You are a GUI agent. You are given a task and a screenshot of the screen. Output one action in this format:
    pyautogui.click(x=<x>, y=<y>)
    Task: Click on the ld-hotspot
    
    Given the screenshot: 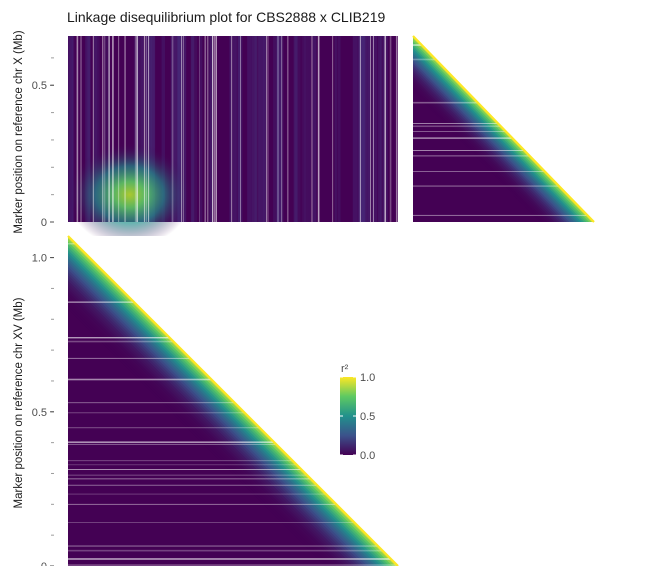 What is the action you would take?
    pyautogui.click(x=129, y=194)
    